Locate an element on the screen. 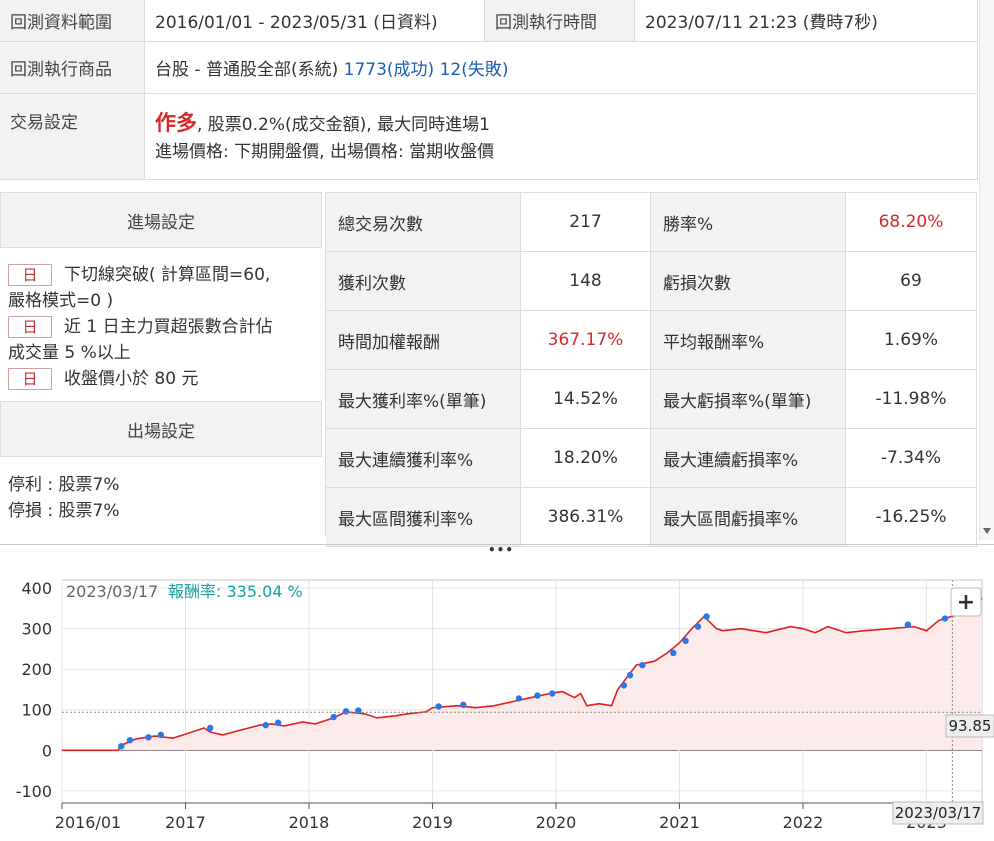 The height and width of the screenshot is (841, 994). y-tick-label: 400 is located at coordinates (36, 588).